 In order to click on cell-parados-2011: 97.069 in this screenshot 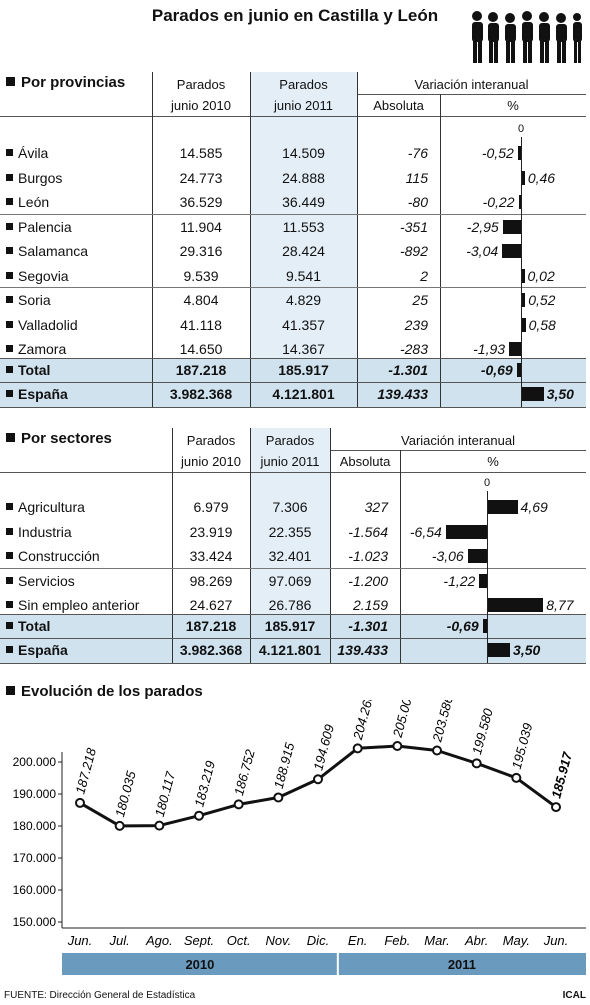, I will do `click(290, 580)`.